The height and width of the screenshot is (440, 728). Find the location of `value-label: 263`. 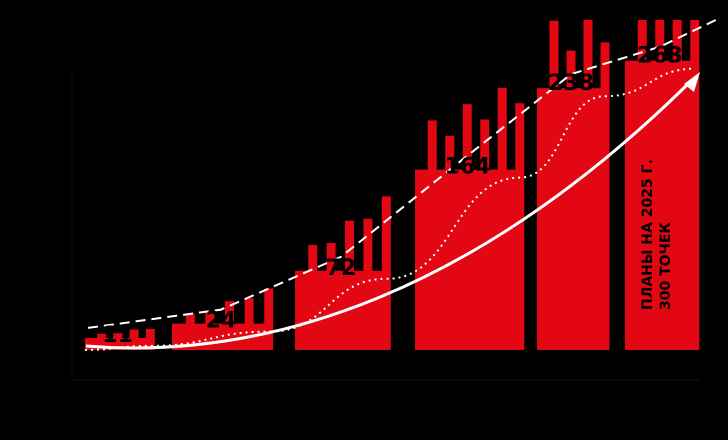

value-label: 263 is located at coordinates (660, 56).